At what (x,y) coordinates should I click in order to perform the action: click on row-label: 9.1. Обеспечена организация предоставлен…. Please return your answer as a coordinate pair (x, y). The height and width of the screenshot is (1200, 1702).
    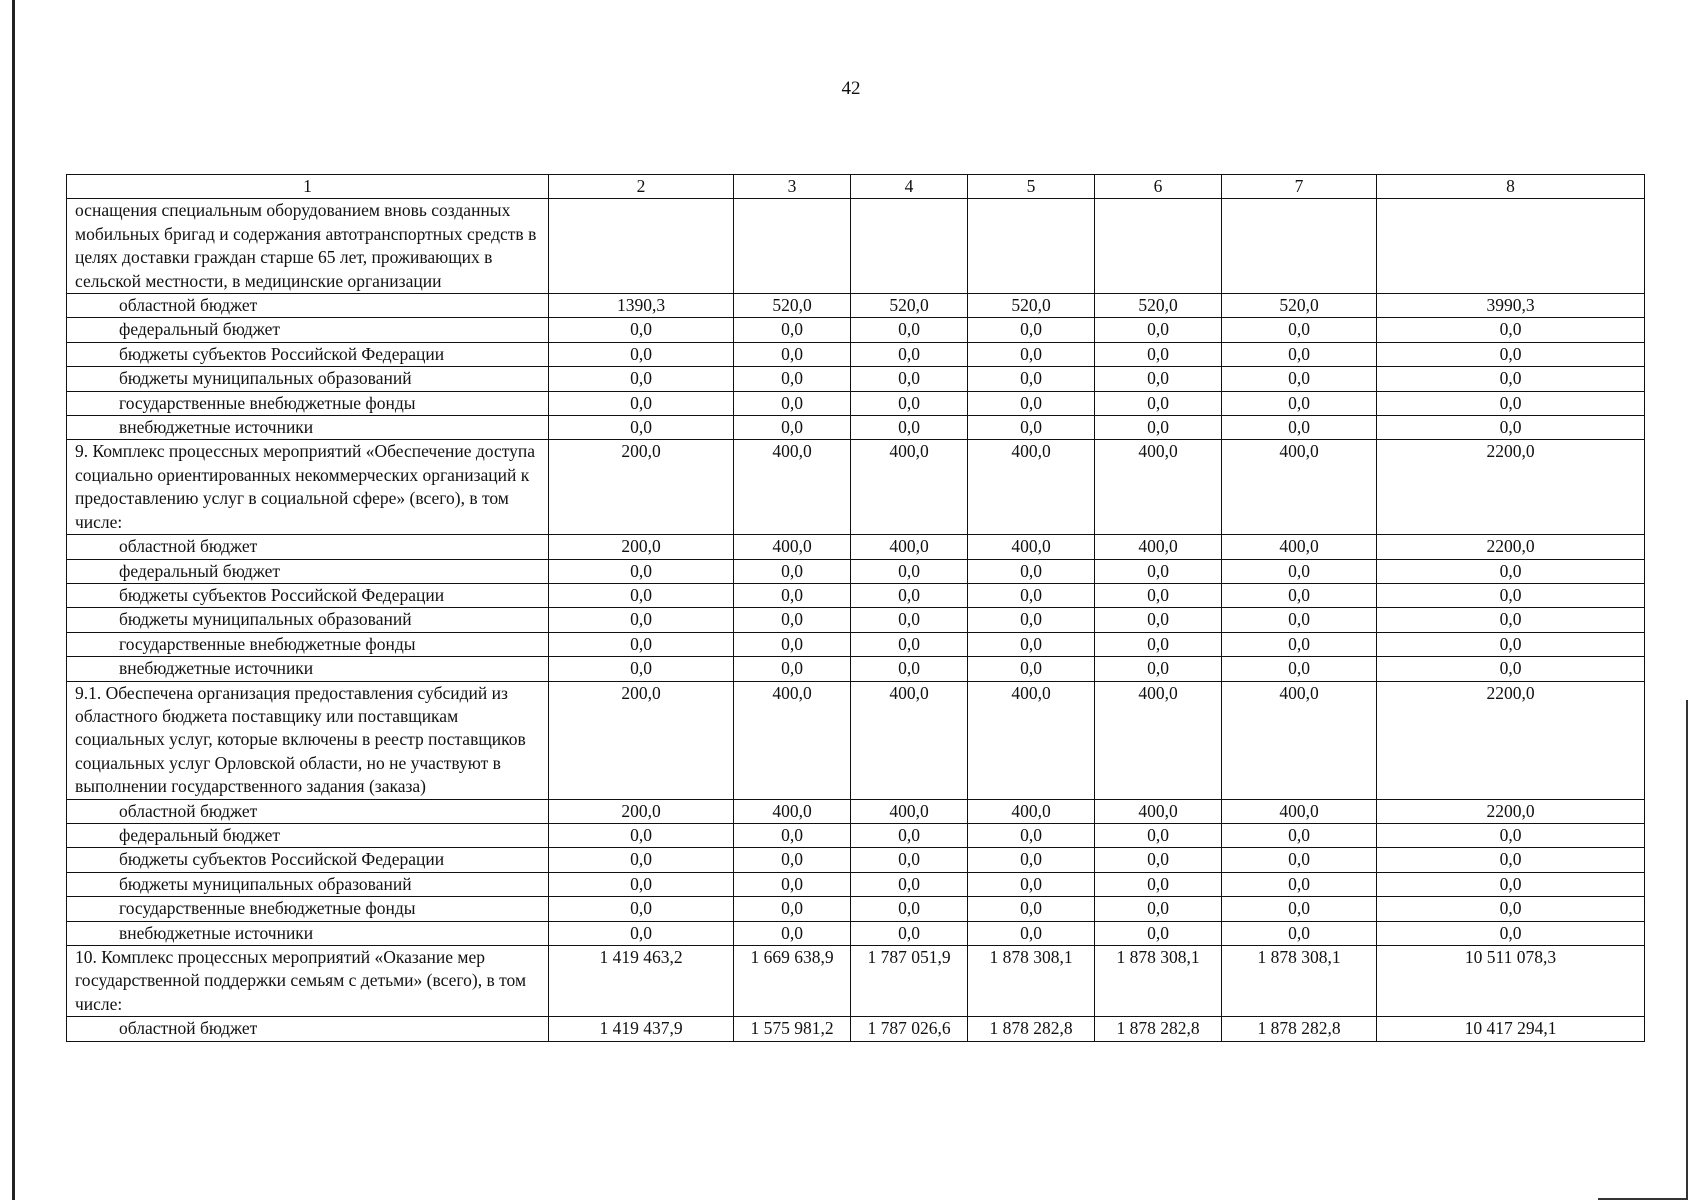
    Looking at the image, I should click on (307, 740).